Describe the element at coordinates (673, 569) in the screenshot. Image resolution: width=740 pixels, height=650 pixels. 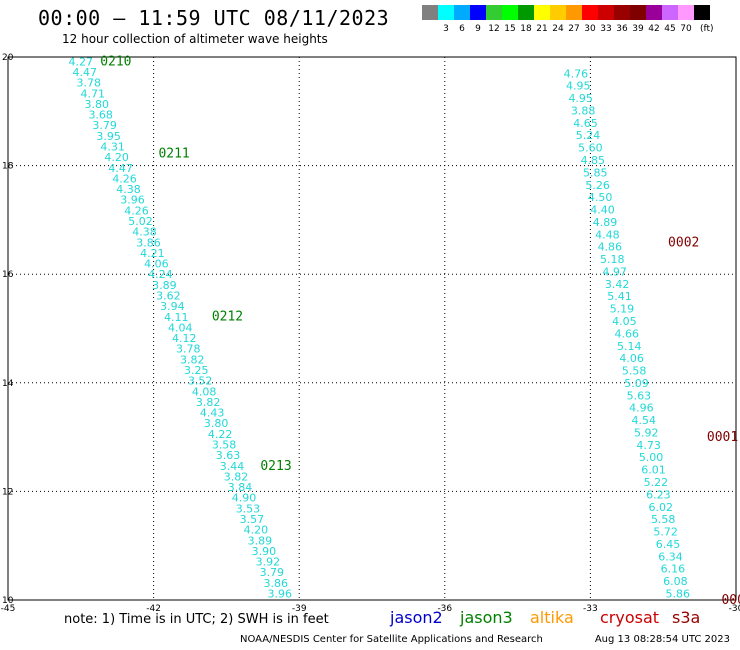
I see `swh-value: 6.16` at that location.